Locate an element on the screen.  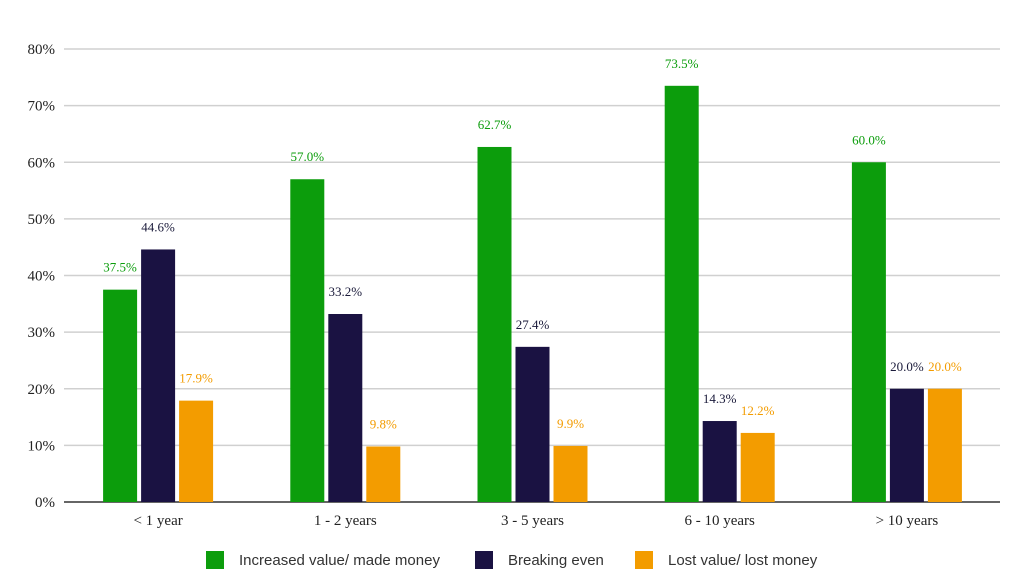
x-tick-label: 3 - 5 years is located at coordinates (532, 521).